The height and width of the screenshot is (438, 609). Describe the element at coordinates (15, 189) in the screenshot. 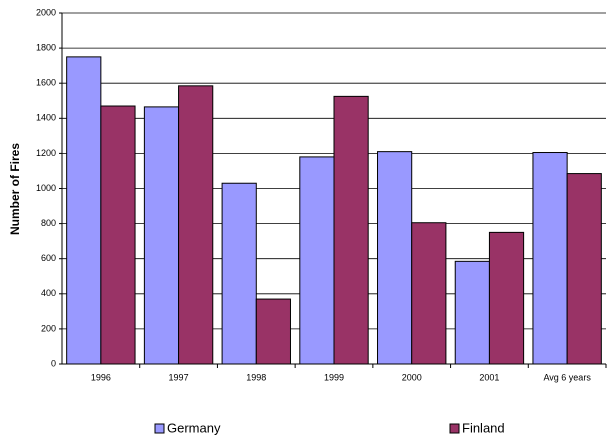

I see `y-axis-label: Number of Fires` at that location.